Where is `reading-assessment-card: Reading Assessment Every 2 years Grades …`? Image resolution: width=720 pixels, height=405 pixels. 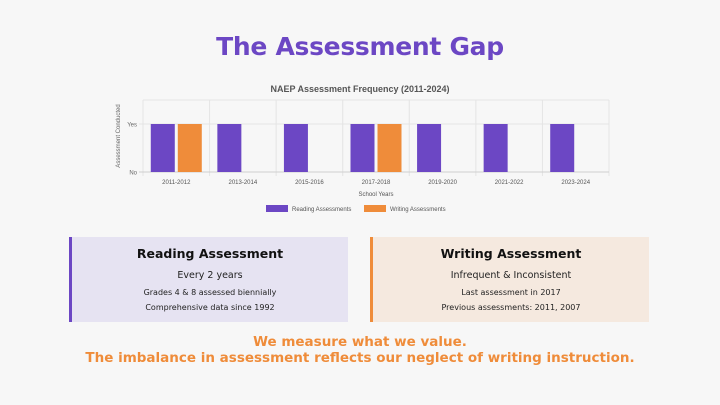 reading-assessment-card: Reading Assessment Every 2 years Grades … is located at coordinates (208, 279).